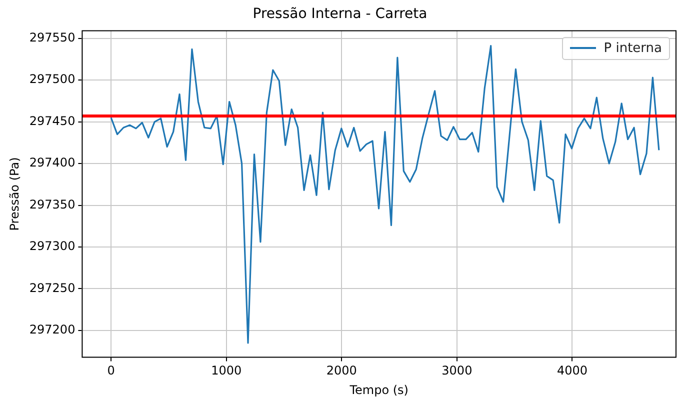 The height and width of the screenshot is (400, 678). I want to click on x-tick-label: 0, so click(111, 371).